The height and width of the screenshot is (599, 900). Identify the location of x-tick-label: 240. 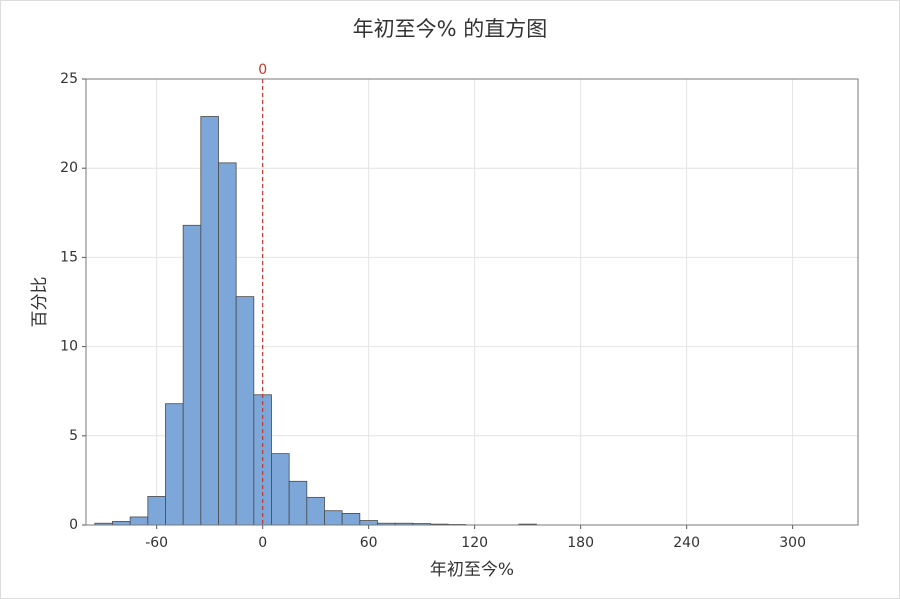
(686, 543).